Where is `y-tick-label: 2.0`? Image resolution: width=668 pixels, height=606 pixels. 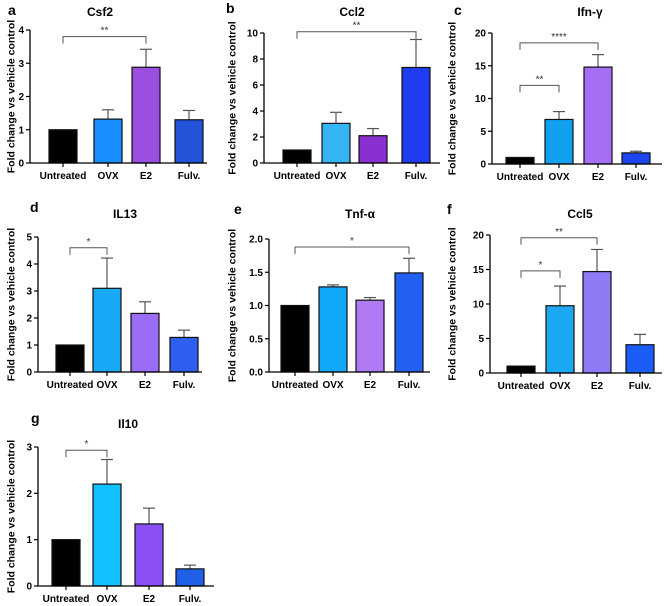 y-tick-label: 2.0 is located at coordinates (256, 240).